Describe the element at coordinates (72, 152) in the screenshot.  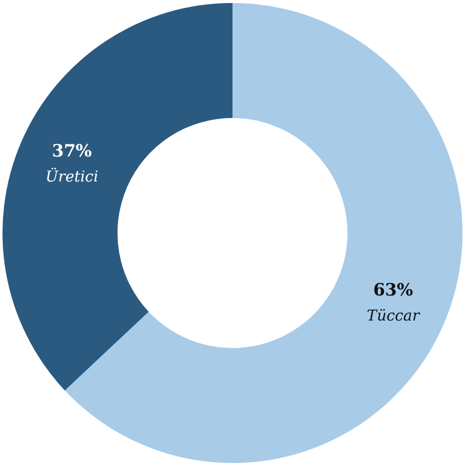
I see `data-label: 37%` at that location.